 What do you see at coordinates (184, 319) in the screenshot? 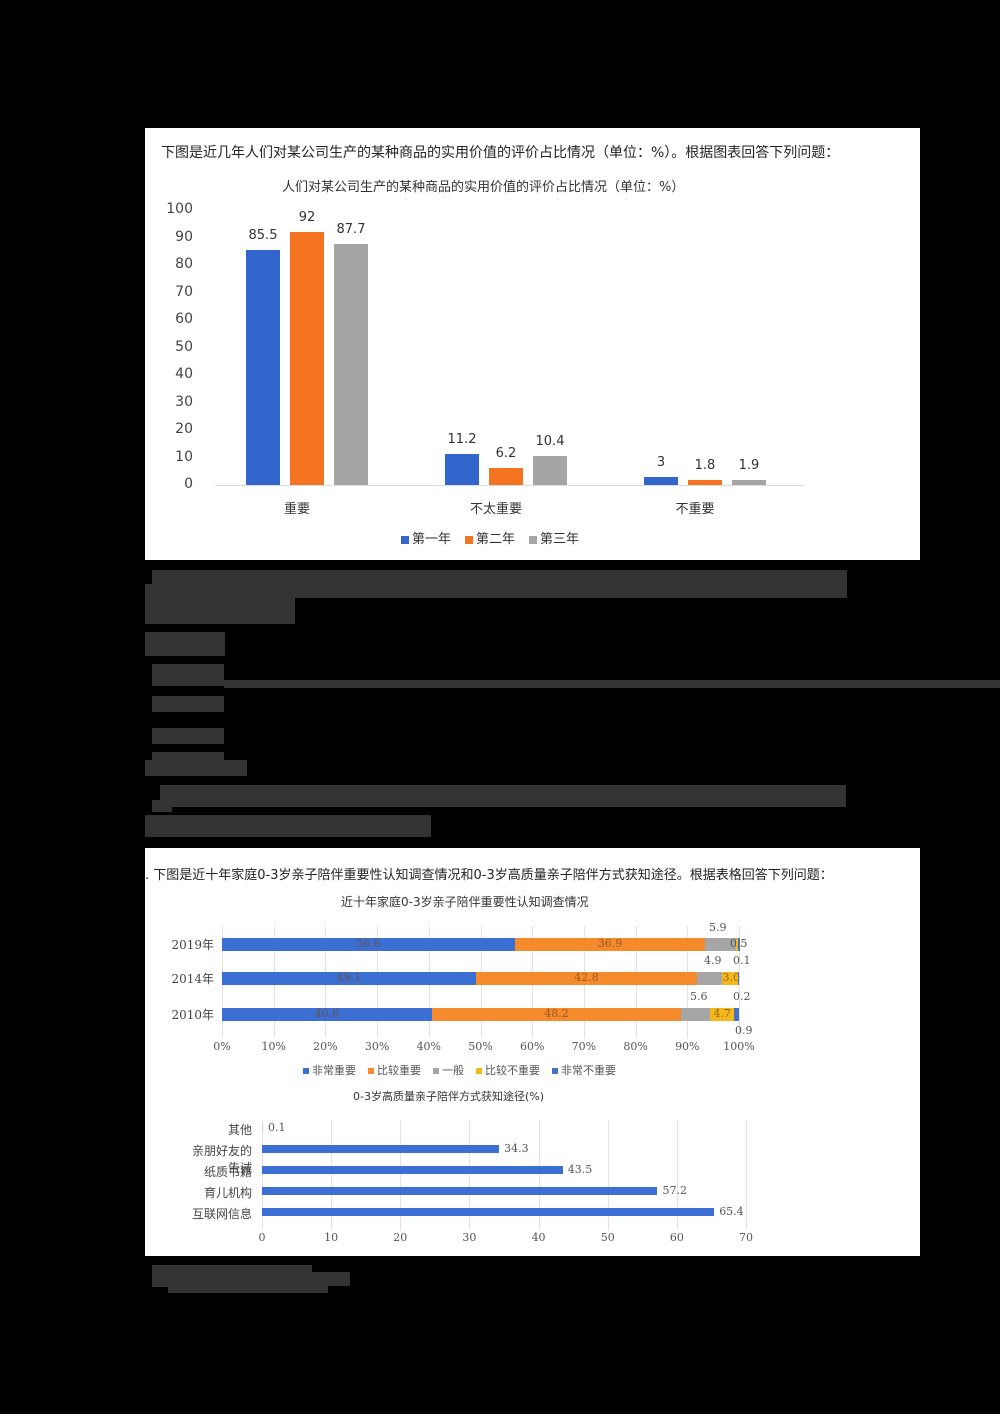
I see `y-tick-label: 60` at bounding box center [184, 319].